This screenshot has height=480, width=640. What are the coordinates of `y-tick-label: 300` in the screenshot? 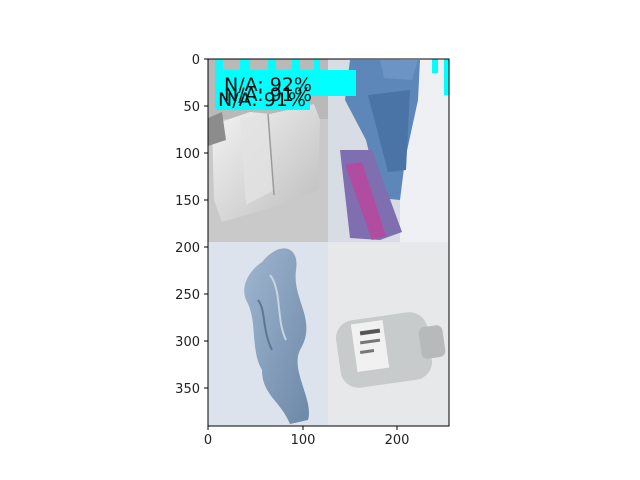 It's located at (187, 342).